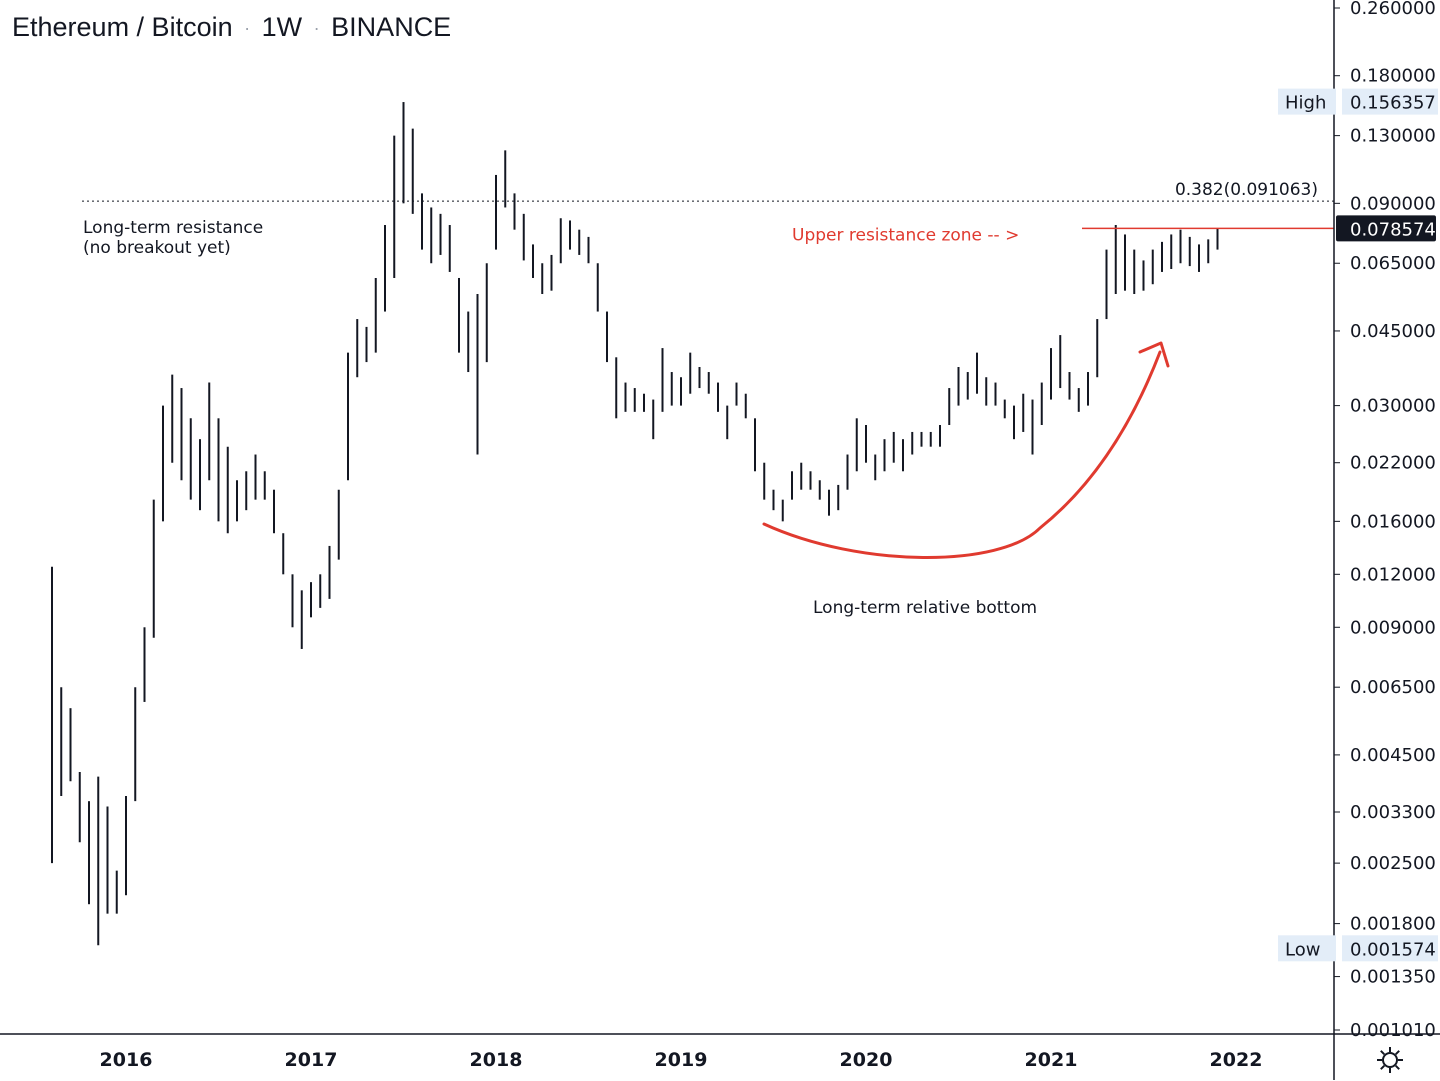 The image size is (1440, 1081). What do you see at coordinates (122, 27) in the screenshot?
I see `symbol-label: Ethereum / Bitcoin` at bounding box center [122, 27].